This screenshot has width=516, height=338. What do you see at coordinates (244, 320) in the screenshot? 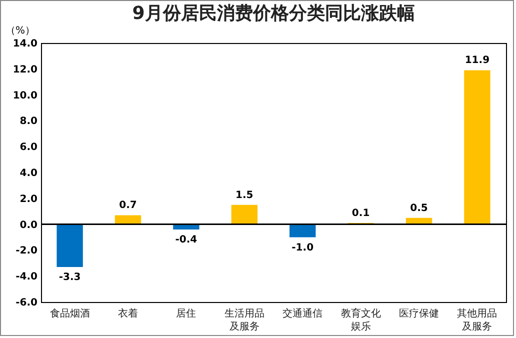
I see `x-tick-label: 生活用品及服务` at bounding box center [244, 320].